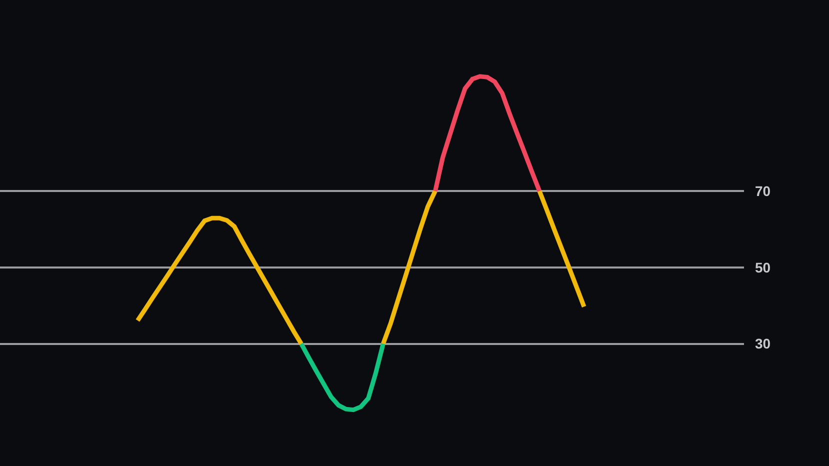  Describe the element at coordinates (763, 190) in the screenshot. I see `y-tick-label: 70` at that location.